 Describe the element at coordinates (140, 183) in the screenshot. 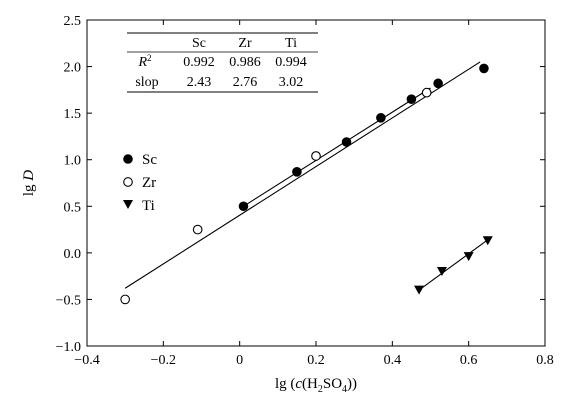

I see `legend: Sc Zr Ti` at that location.